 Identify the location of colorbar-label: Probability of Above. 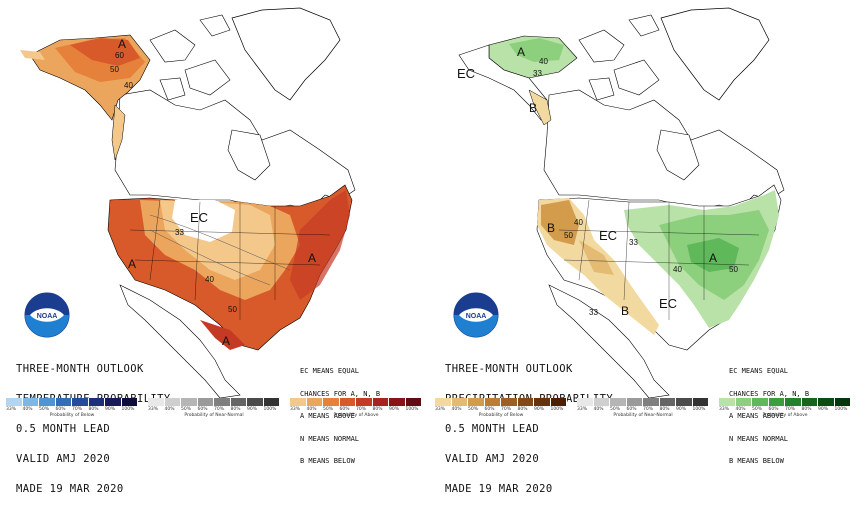
(785, 415).